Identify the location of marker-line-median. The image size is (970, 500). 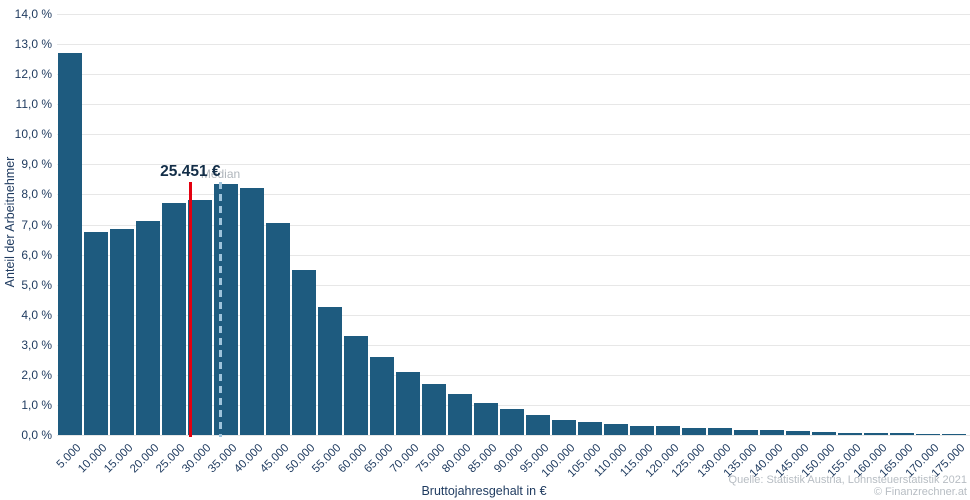
(220, 309).